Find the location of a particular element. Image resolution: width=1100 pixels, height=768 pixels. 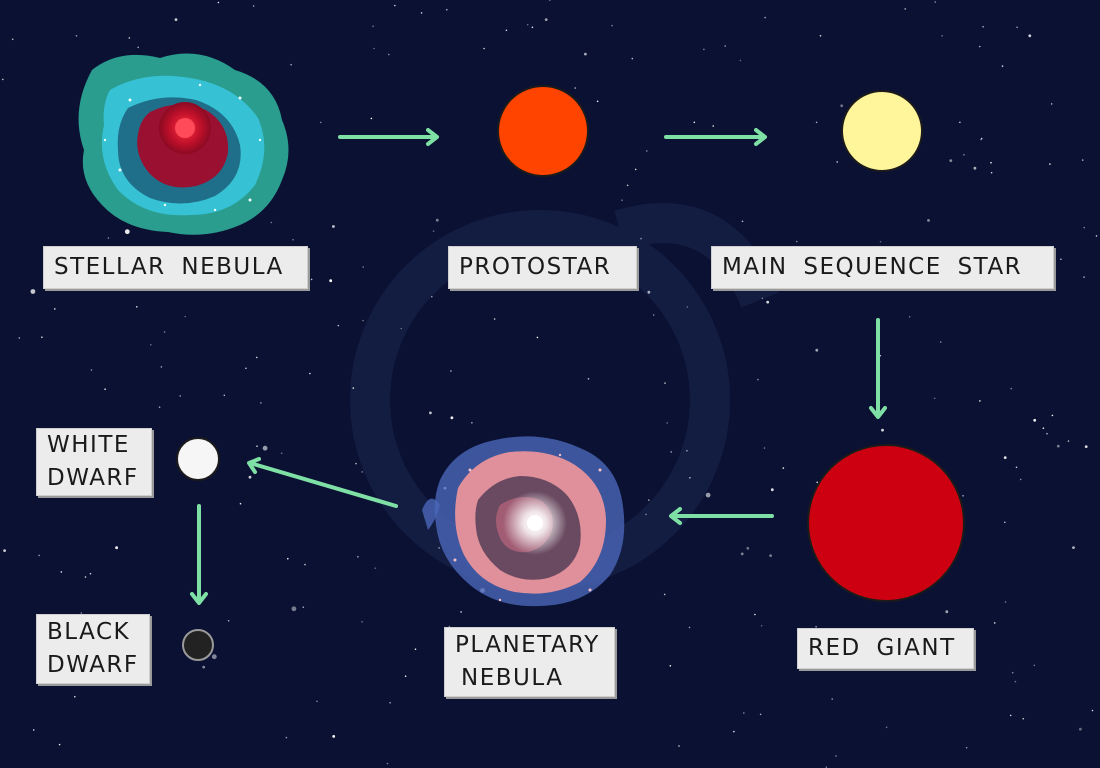

label-white-dwarf-line-1: WHITE is located at coordinates (88, 444).